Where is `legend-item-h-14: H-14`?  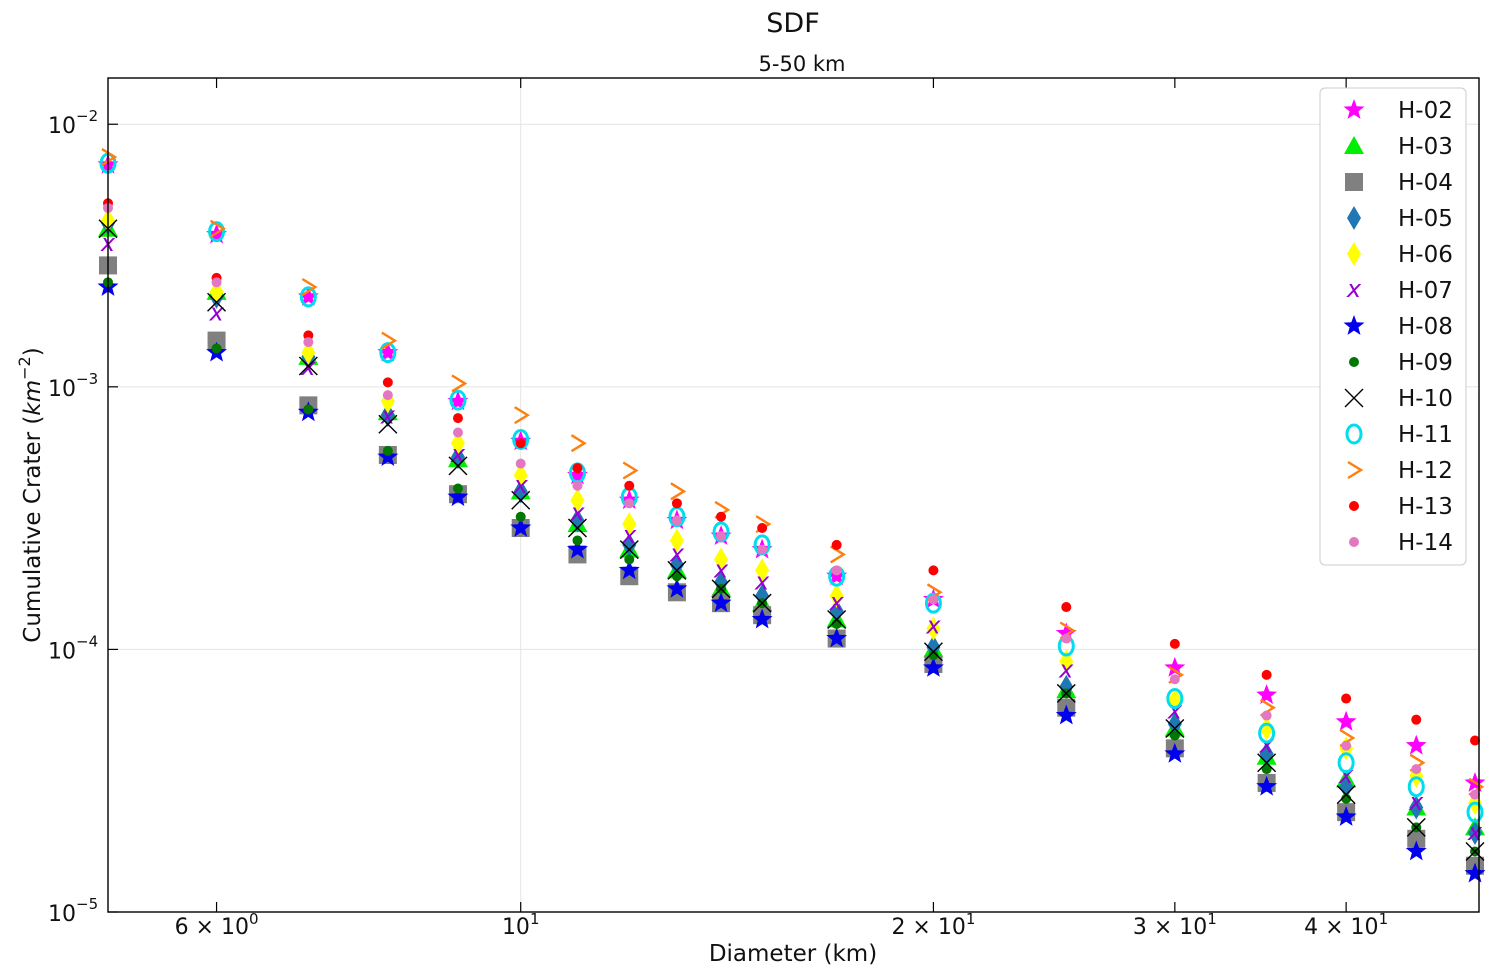
legend-item-h-14: H-14 is located at coordinates (1401, 543).